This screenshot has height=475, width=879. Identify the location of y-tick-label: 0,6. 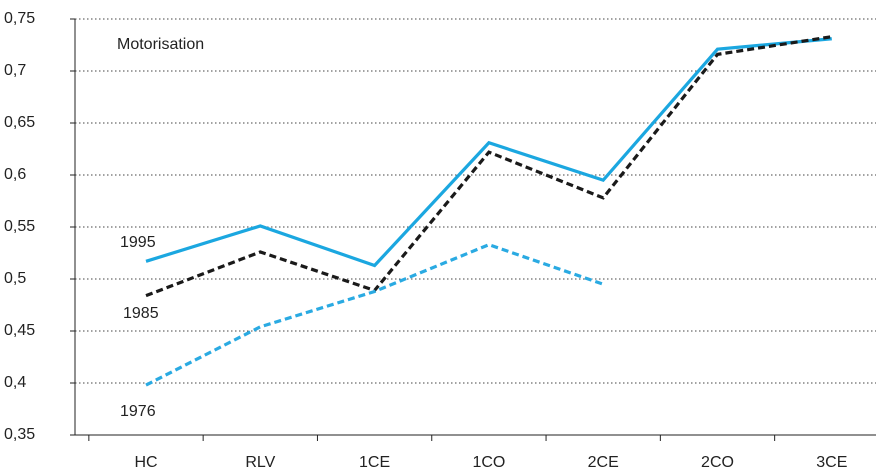
(15, 174).